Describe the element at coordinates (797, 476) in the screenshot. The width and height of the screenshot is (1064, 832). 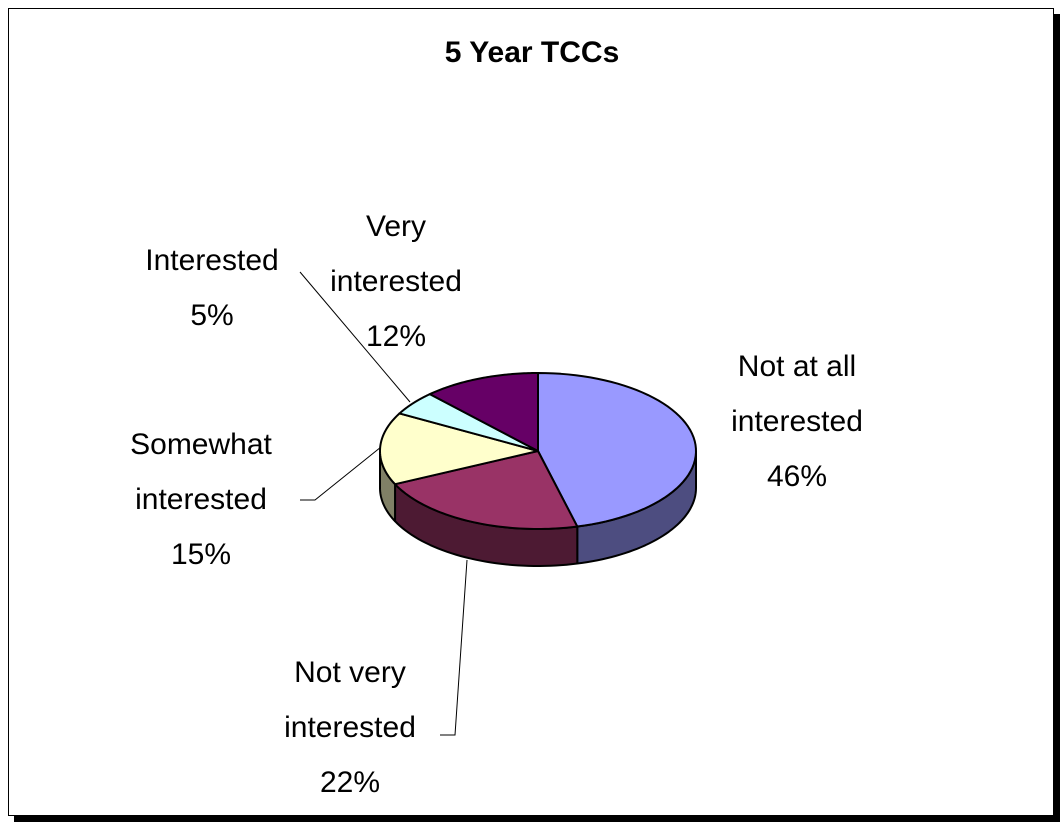
I see `data-label-value: 46%` at that location.